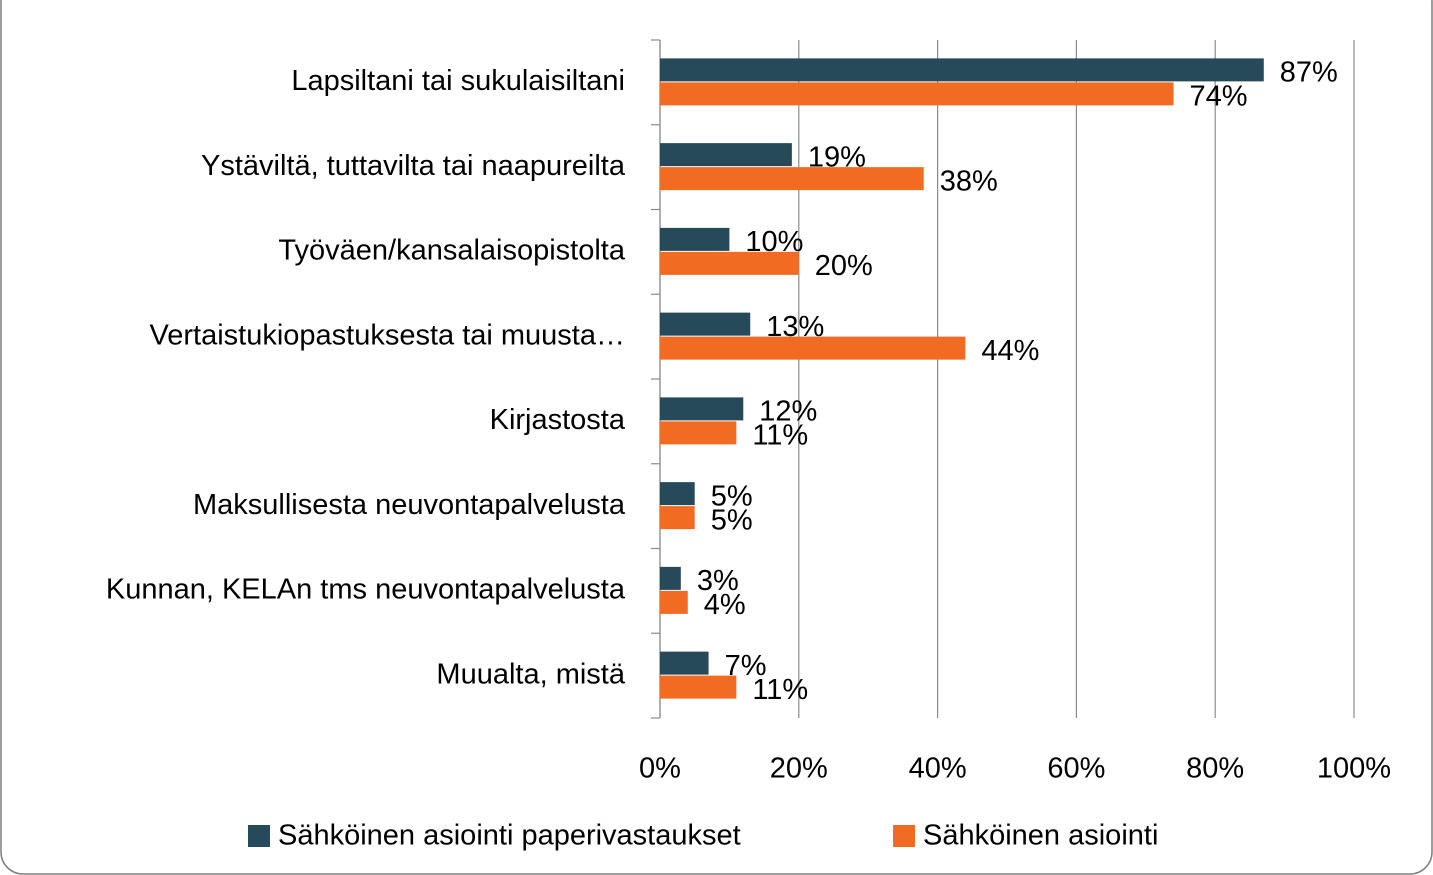 The height and width of the screenshot is (875, 1433). I want to click on legend-label: Sähköinen asiointi paperivastaukset, so click(509, 836).